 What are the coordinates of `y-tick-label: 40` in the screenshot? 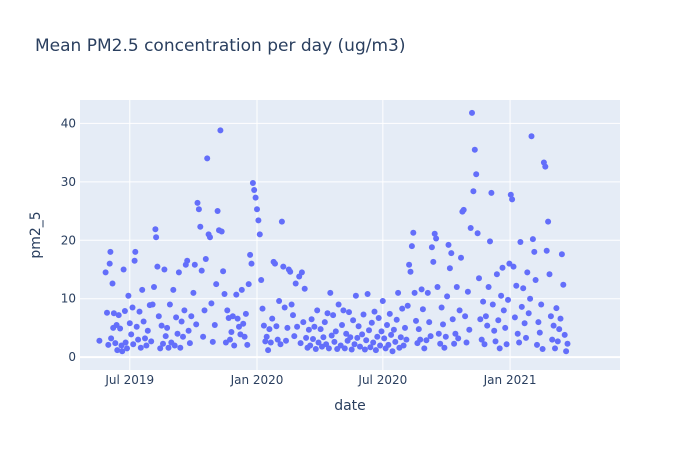 It's located at (68, 123).